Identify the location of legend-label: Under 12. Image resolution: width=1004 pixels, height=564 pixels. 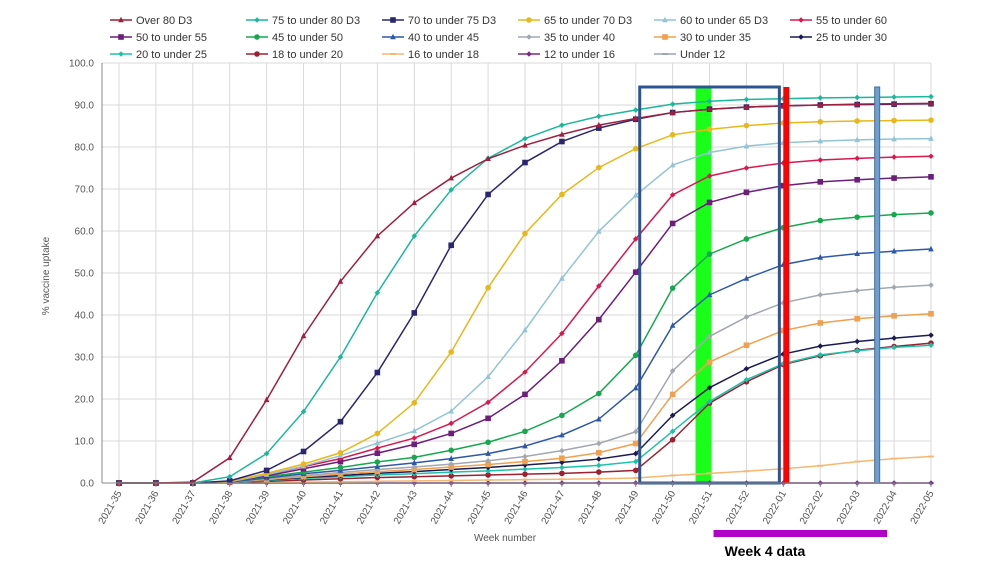
(702, 55).